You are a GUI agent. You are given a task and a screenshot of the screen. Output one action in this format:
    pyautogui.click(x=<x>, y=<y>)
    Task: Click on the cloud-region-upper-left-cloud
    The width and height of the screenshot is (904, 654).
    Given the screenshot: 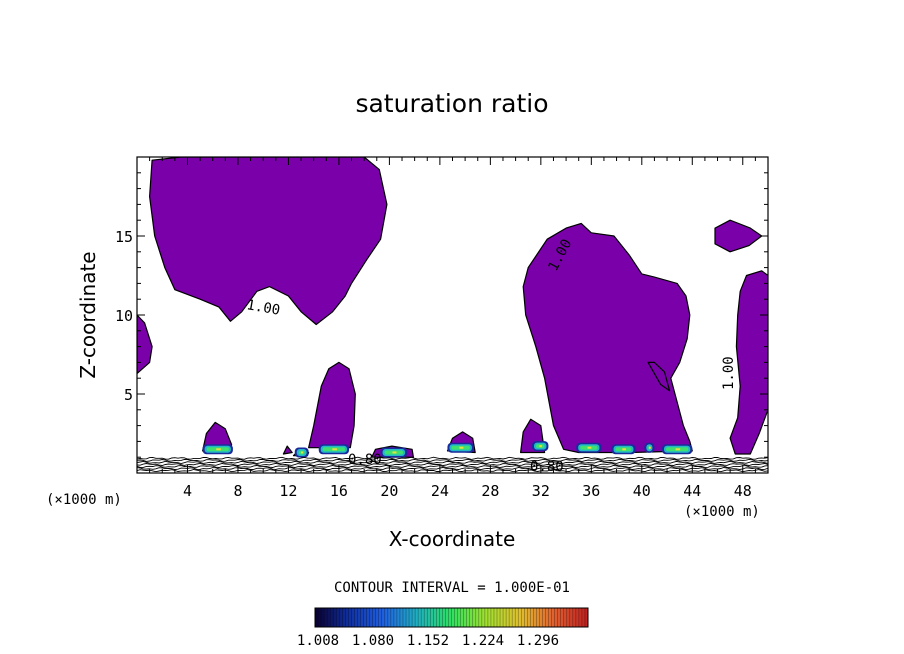 What is the action you would take?
    pyautogui.click(x=268, y=241)
    